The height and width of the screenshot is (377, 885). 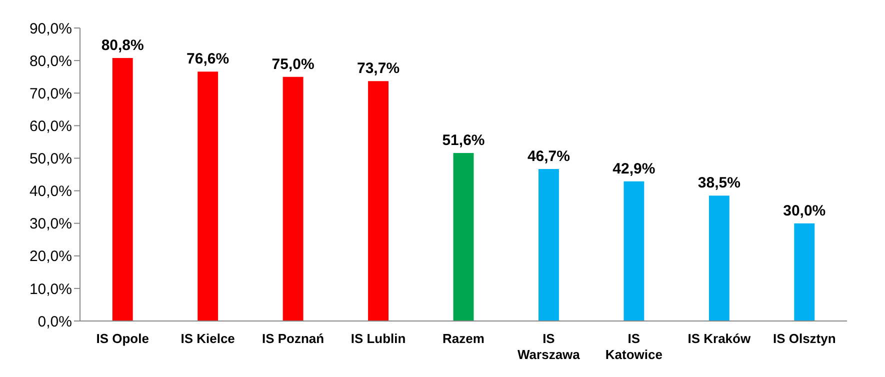 What do you see at coordinates (293, 338) in the screenshot?
I see `x-tick-label: IS Poznań` at bounding box center [293, 338].